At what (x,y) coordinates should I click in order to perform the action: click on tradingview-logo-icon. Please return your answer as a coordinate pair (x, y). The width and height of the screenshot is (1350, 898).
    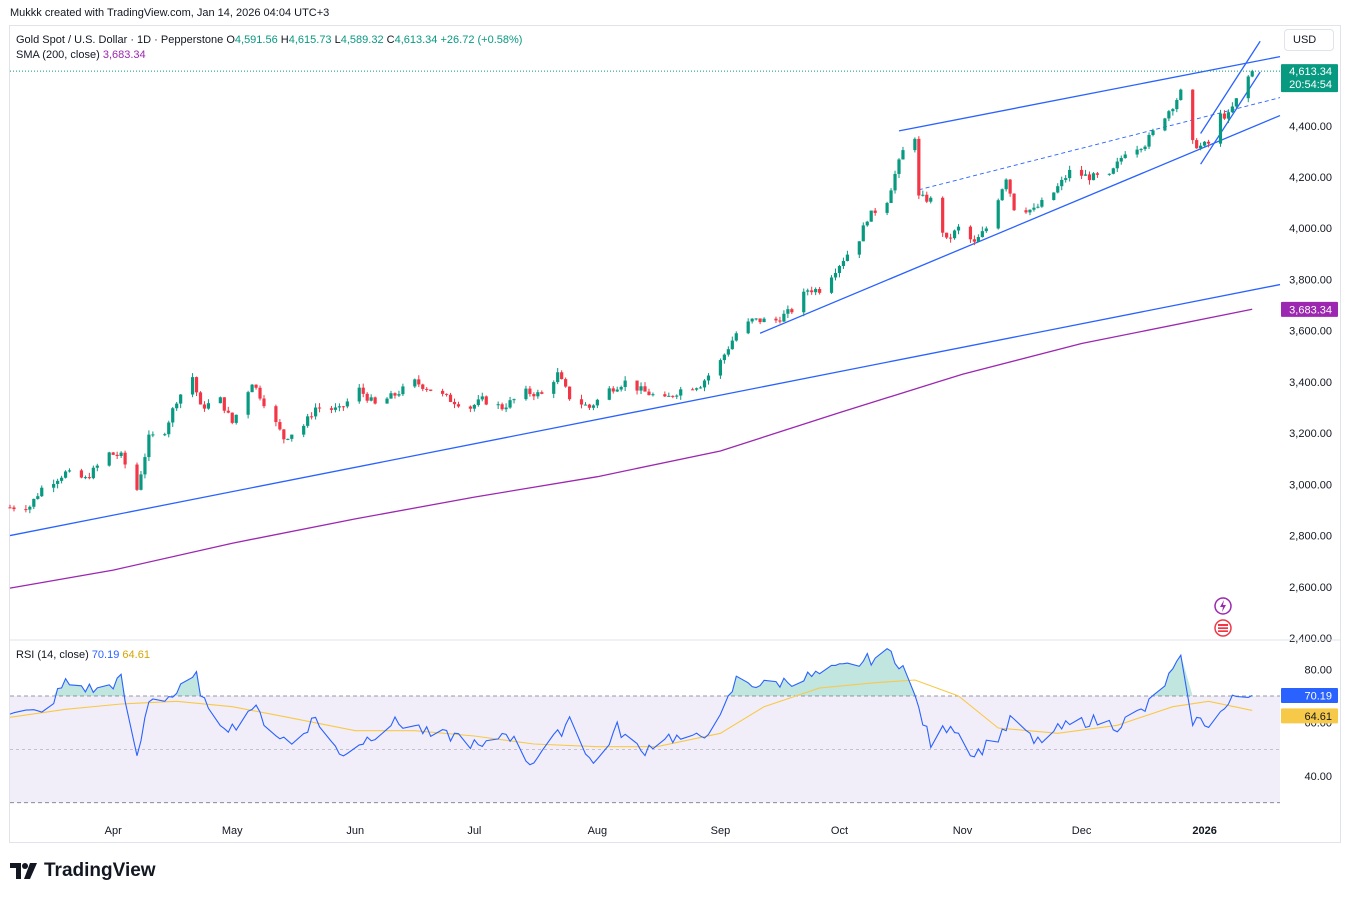
    Looking at the image, I should click on (23, 871).